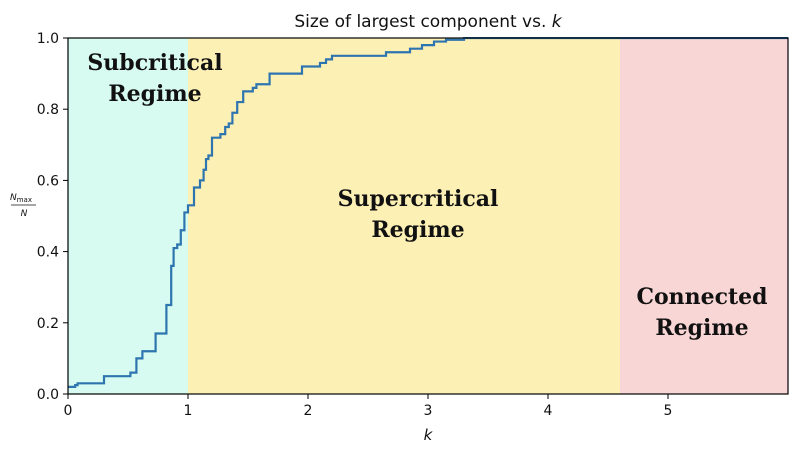  I want to click on y-axis-label-numerator-symbol: N, so click(13, 198).